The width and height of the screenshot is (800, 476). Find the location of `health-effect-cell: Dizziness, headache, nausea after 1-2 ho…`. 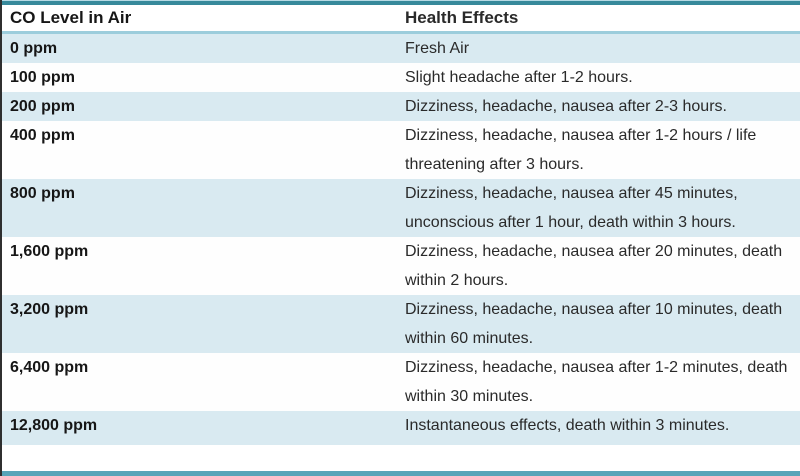

health-effect-cell: Dizziness, headache, nausea after 1-2 ho… is located at coordinates (581, 150).